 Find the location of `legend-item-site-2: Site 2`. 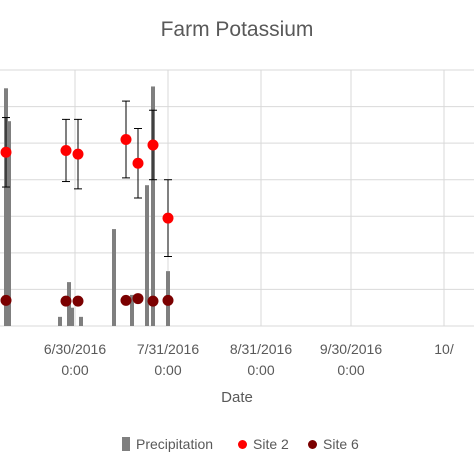

legend-item-site-2: Site 2 is located at coordinates (263, 444).